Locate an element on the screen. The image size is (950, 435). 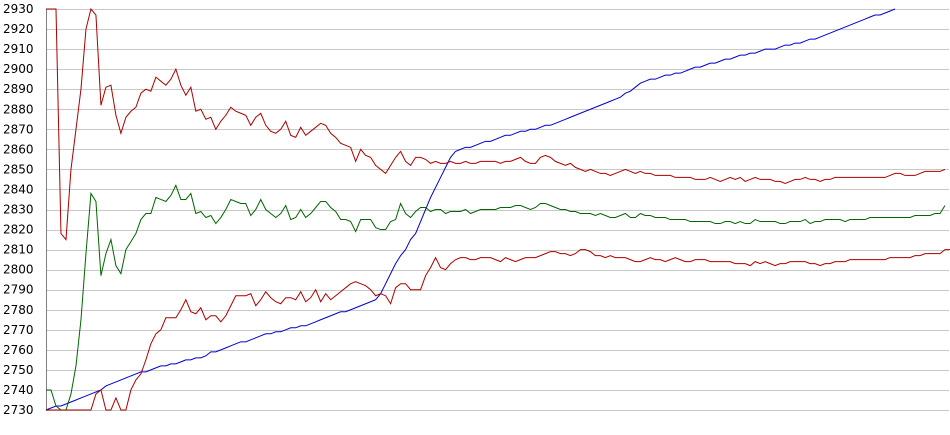
y-tick-label: 2900 is located at coordinates (18, 69).